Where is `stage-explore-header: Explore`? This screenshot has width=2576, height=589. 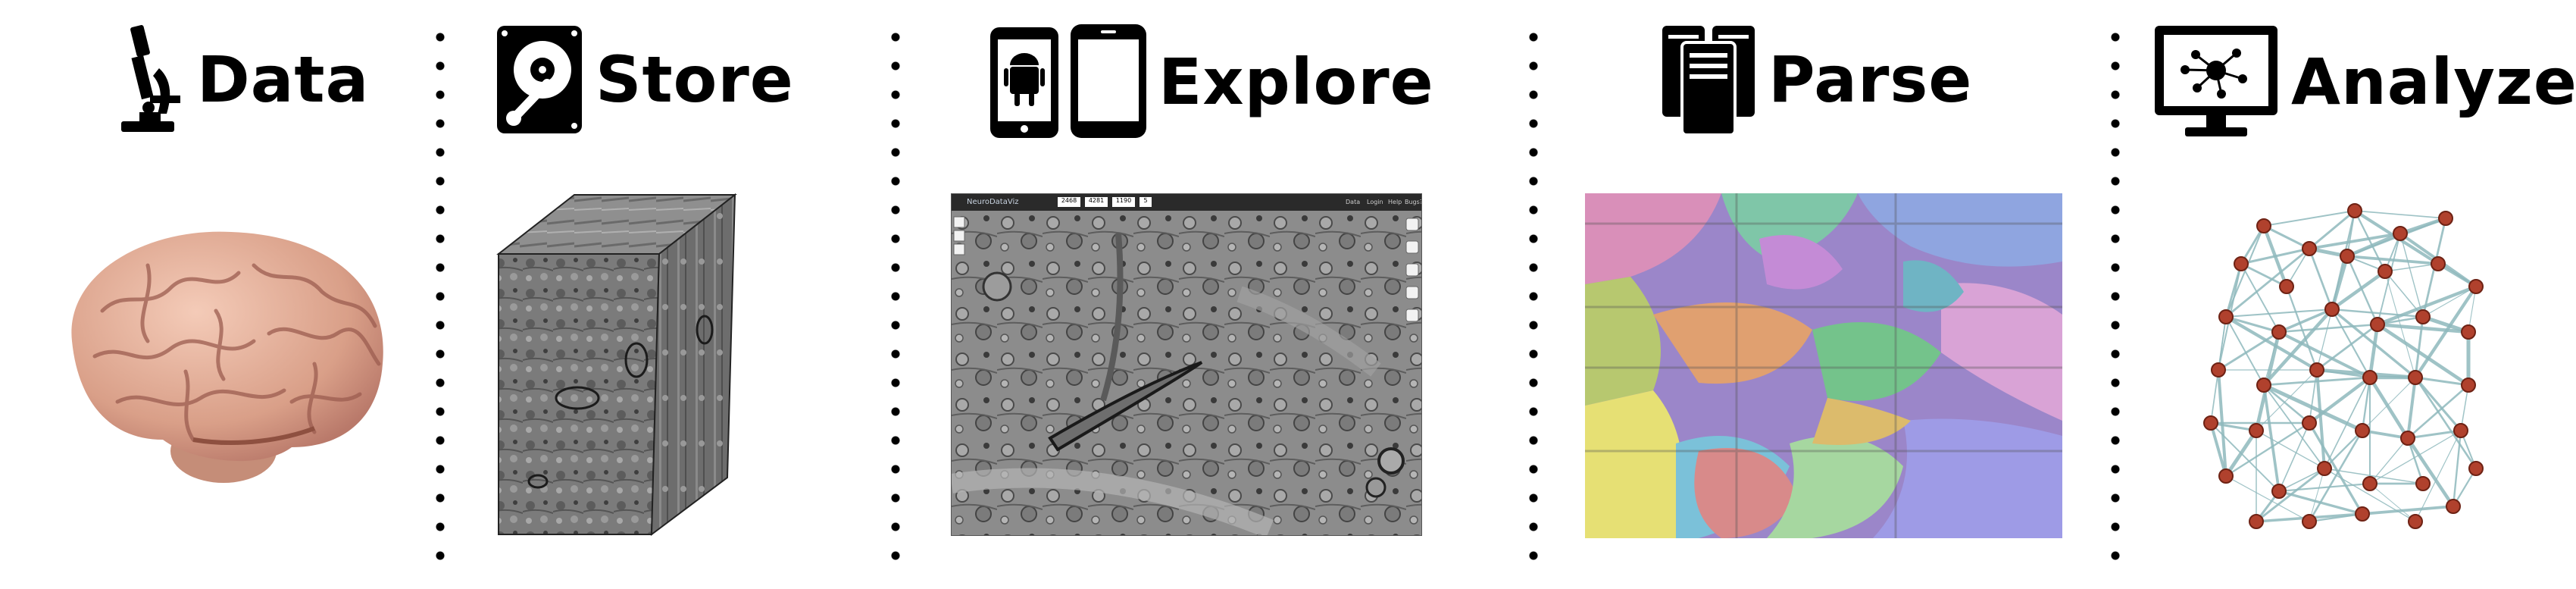
stage-explore-header: Explore is located at coordinates (1211, 81).